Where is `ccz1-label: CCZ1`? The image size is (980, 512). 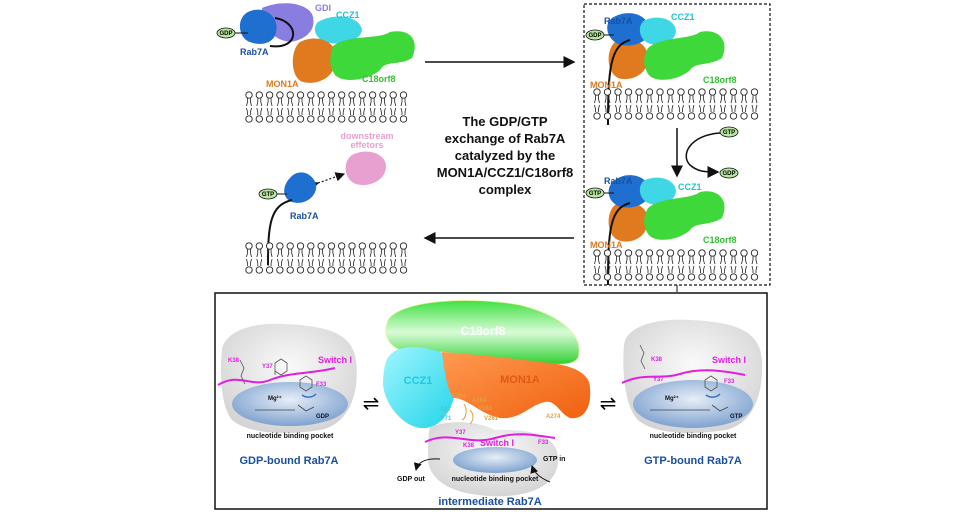 ccz1-label: CCZ1 is located at coordinates (418, 381).